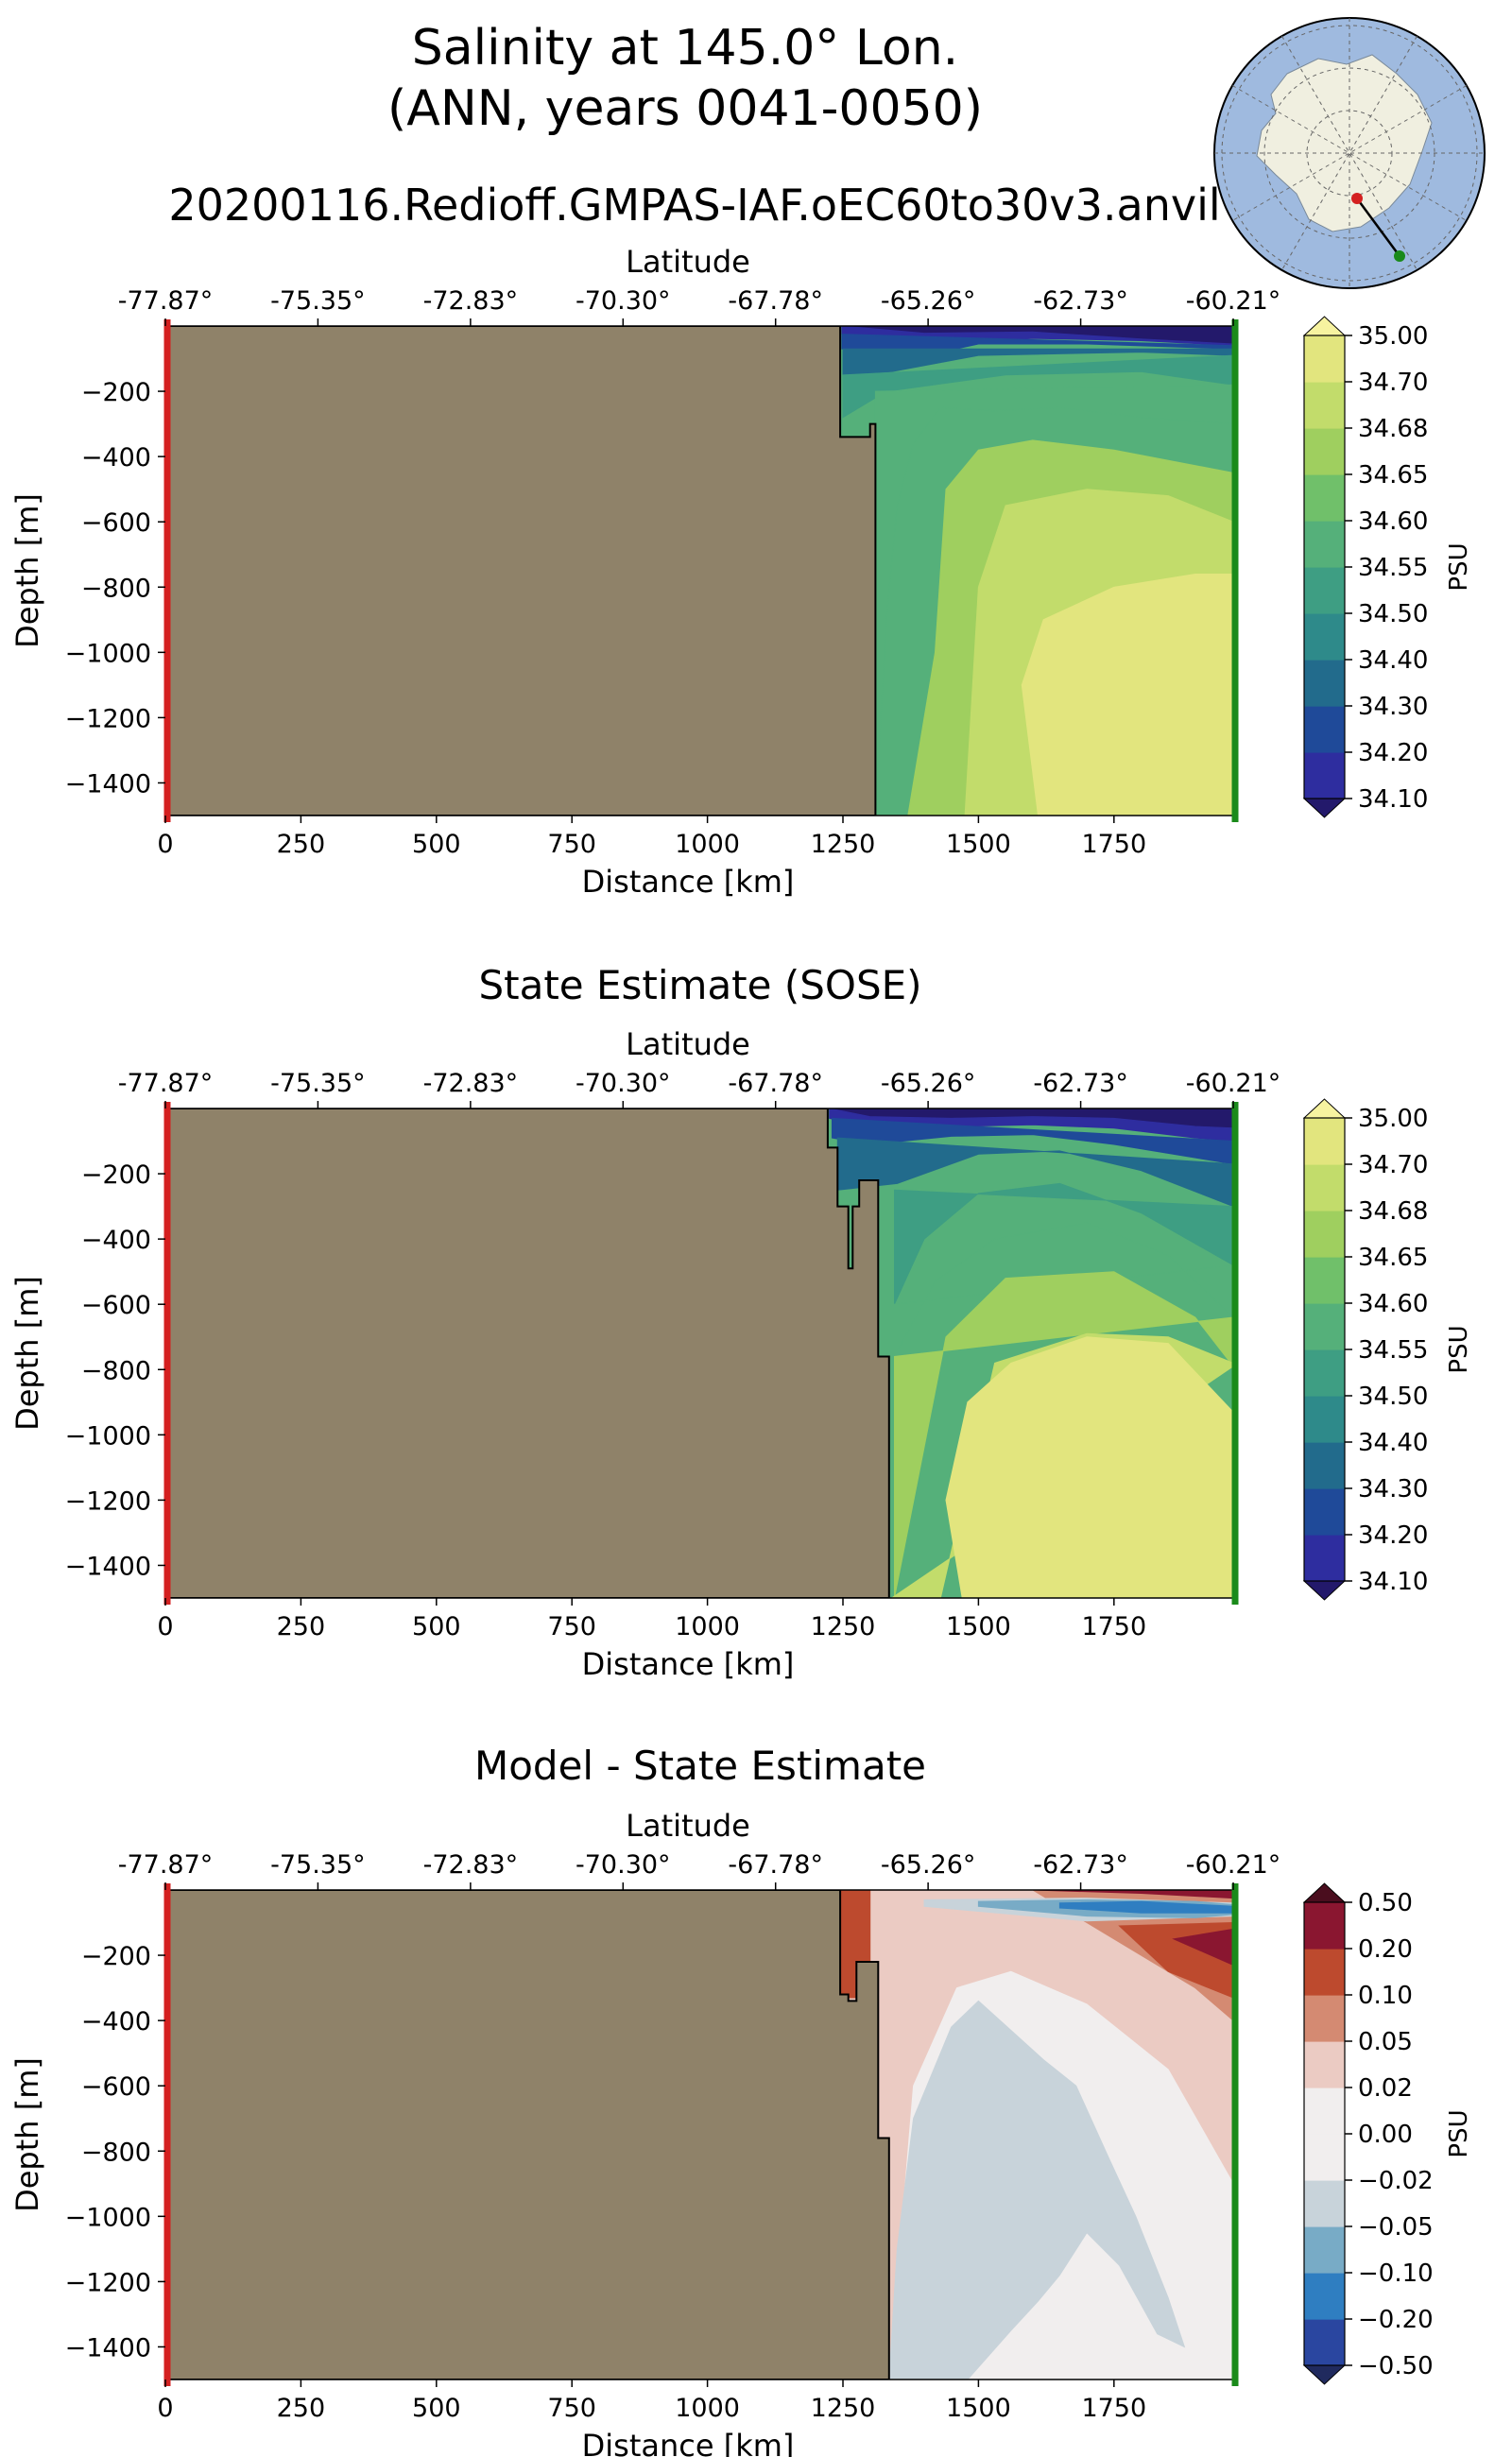 This screenshot has height=2457, width=1512. Describe the element at coordinates (527, 1353) in the screenshot. I see `land-mask` at that location.